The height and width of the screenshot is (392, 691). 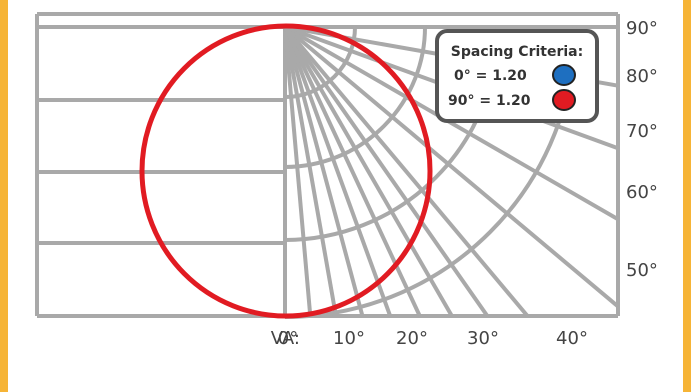 I want to click on legend-entry-1-swatch, so click(x=564, y=100).